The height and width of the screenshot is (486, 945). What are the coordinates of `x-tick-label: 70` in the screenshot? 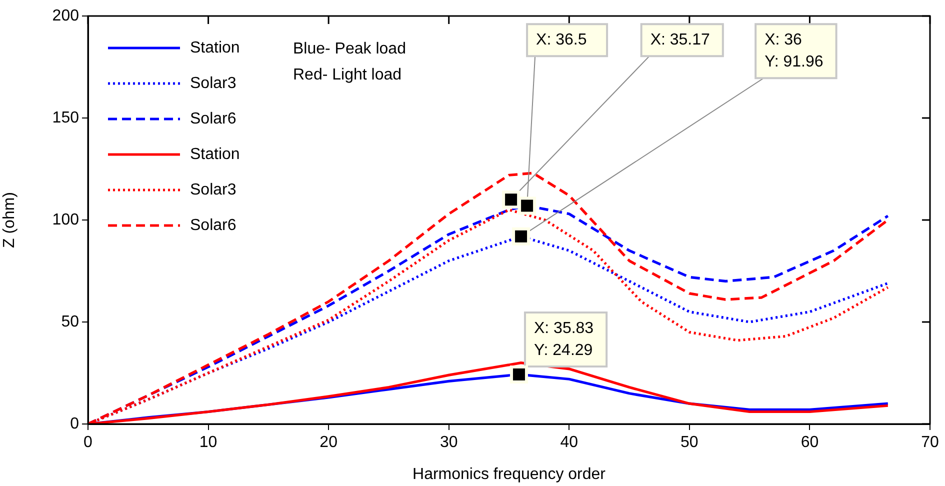 It's located at (930, 443).